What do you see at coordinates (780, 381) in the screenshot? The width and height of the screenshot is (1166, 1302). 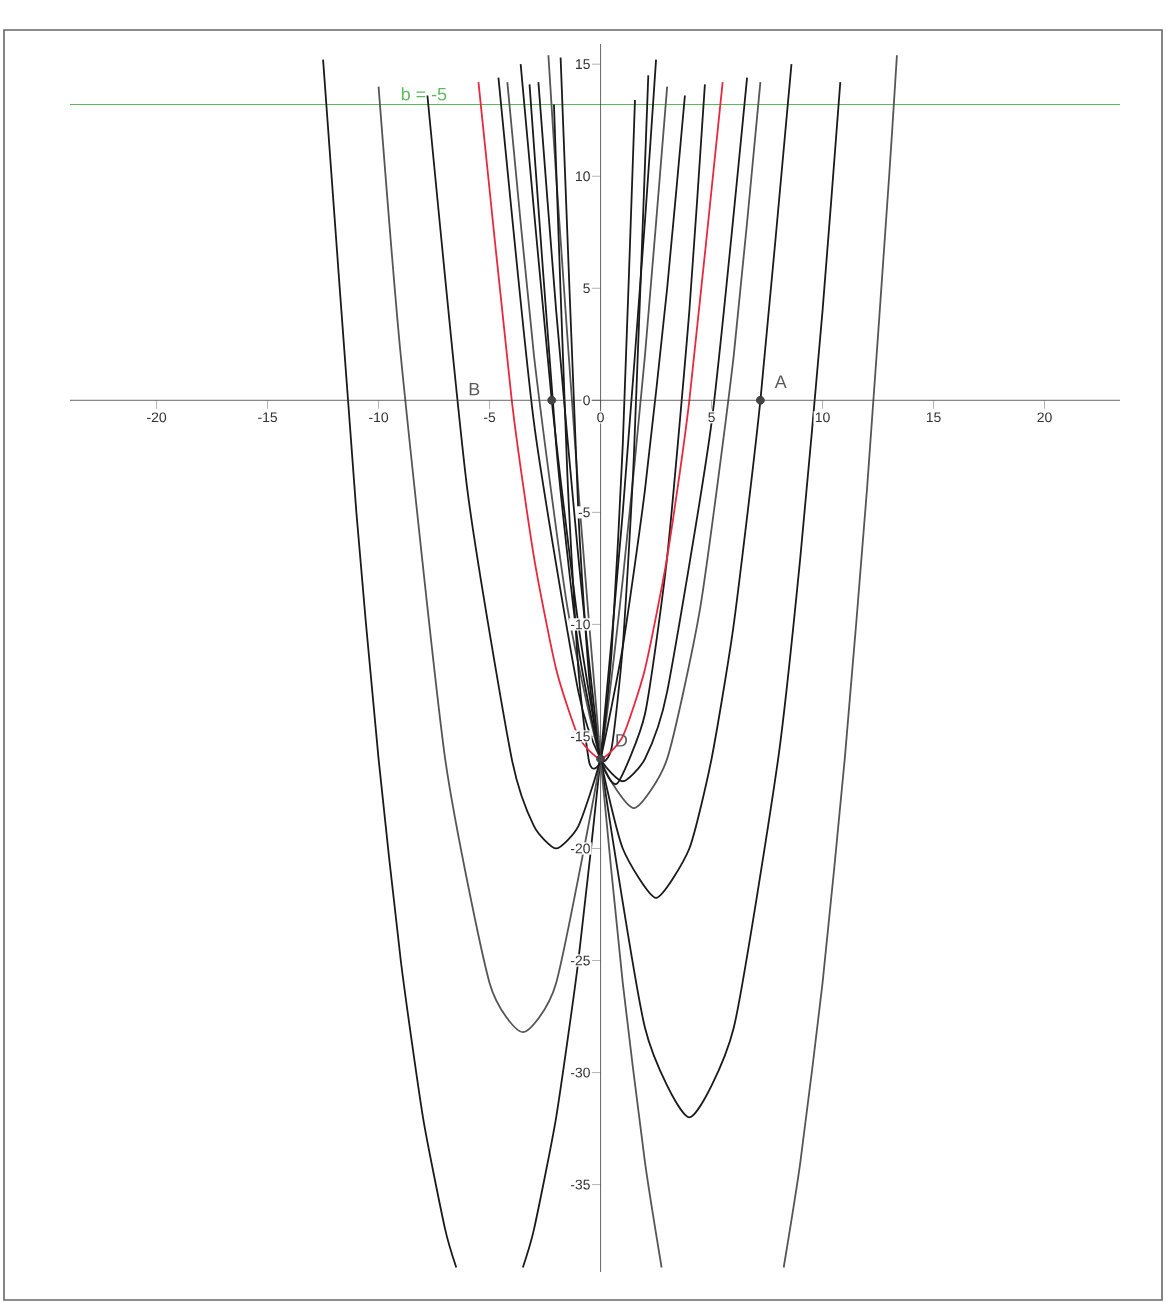 I see `annotation: A` at bounding box center [780, 381].